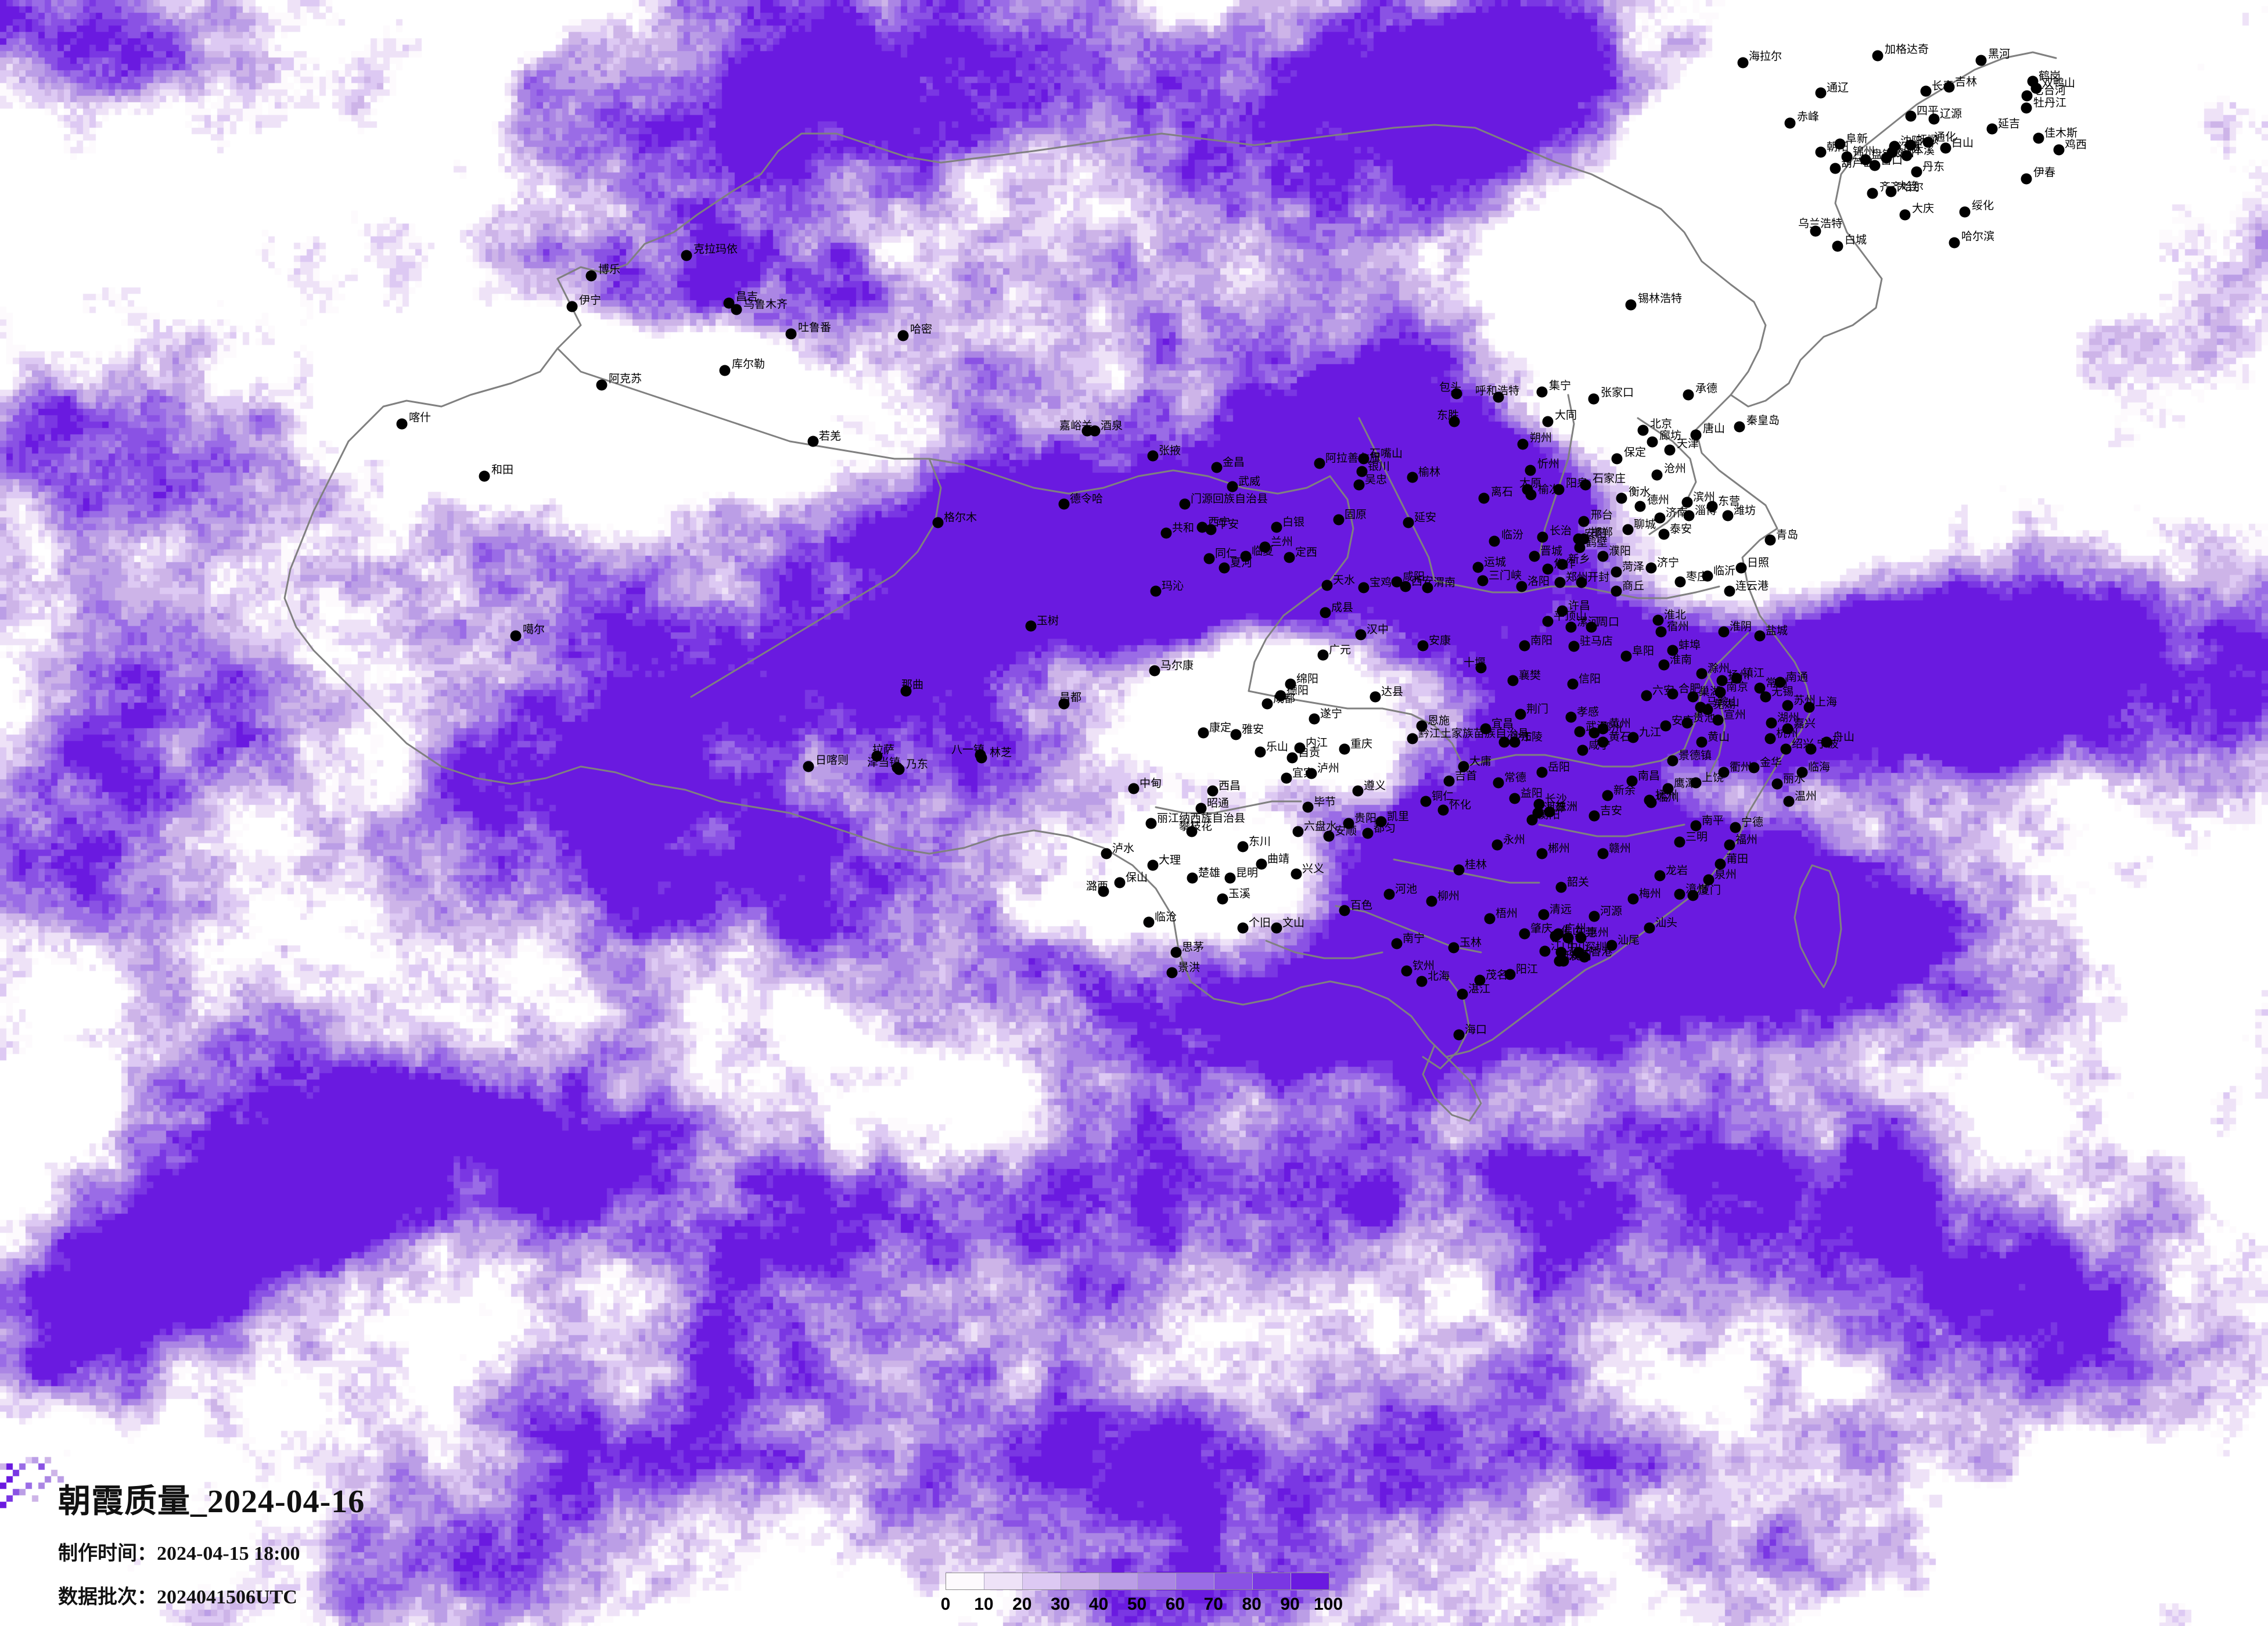 The image size is (2268, 1626). What do you see at coordinates (1933, 167) in the screenshot?
I see `city-label: 丹东` at bounding box center [1933, 167].